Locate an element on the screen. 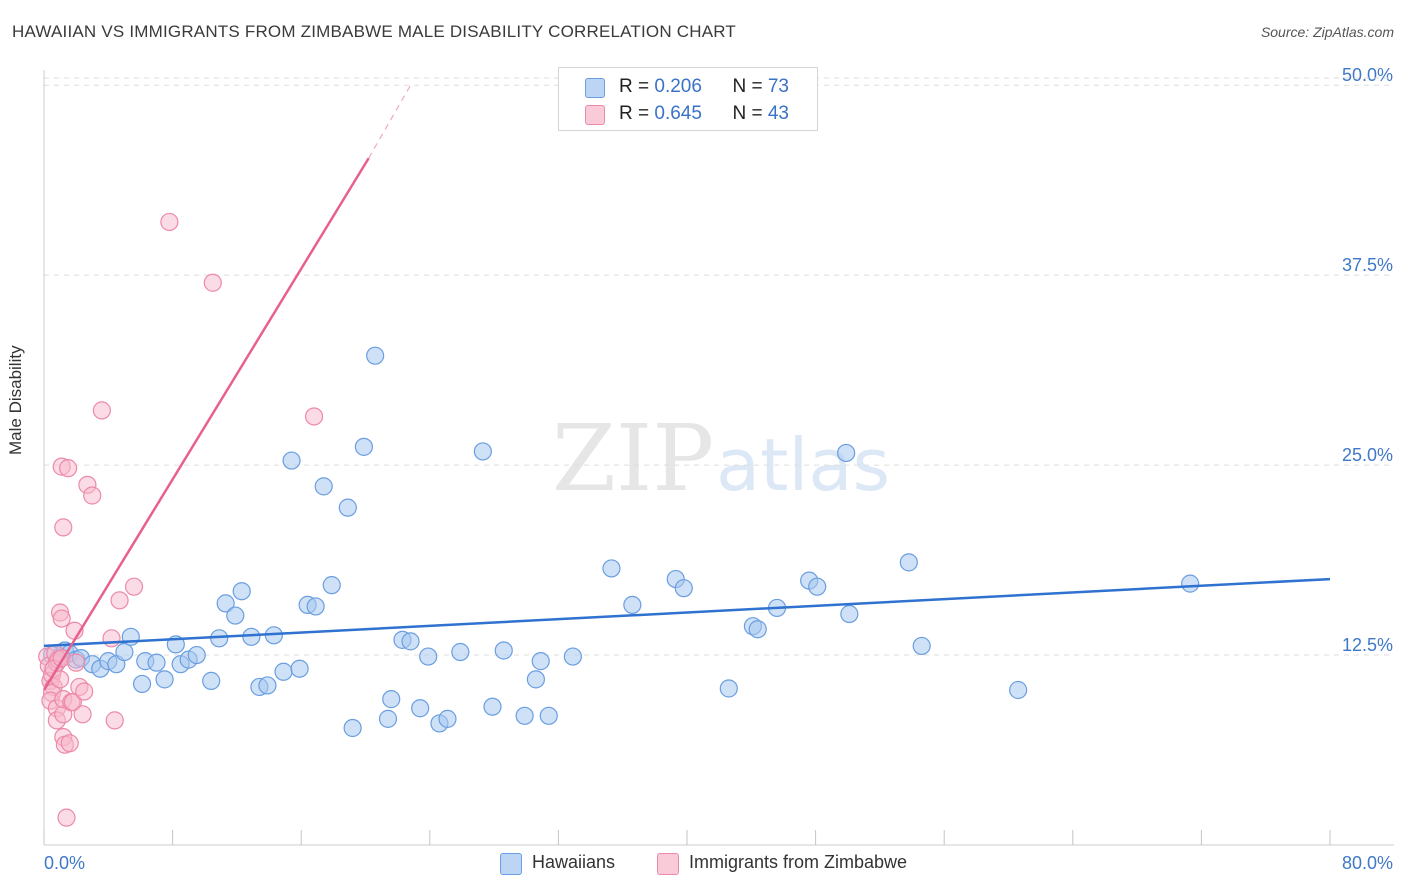 The image size is (1406, 892). legend-swatch-blue is located at coordinates (595, 88).